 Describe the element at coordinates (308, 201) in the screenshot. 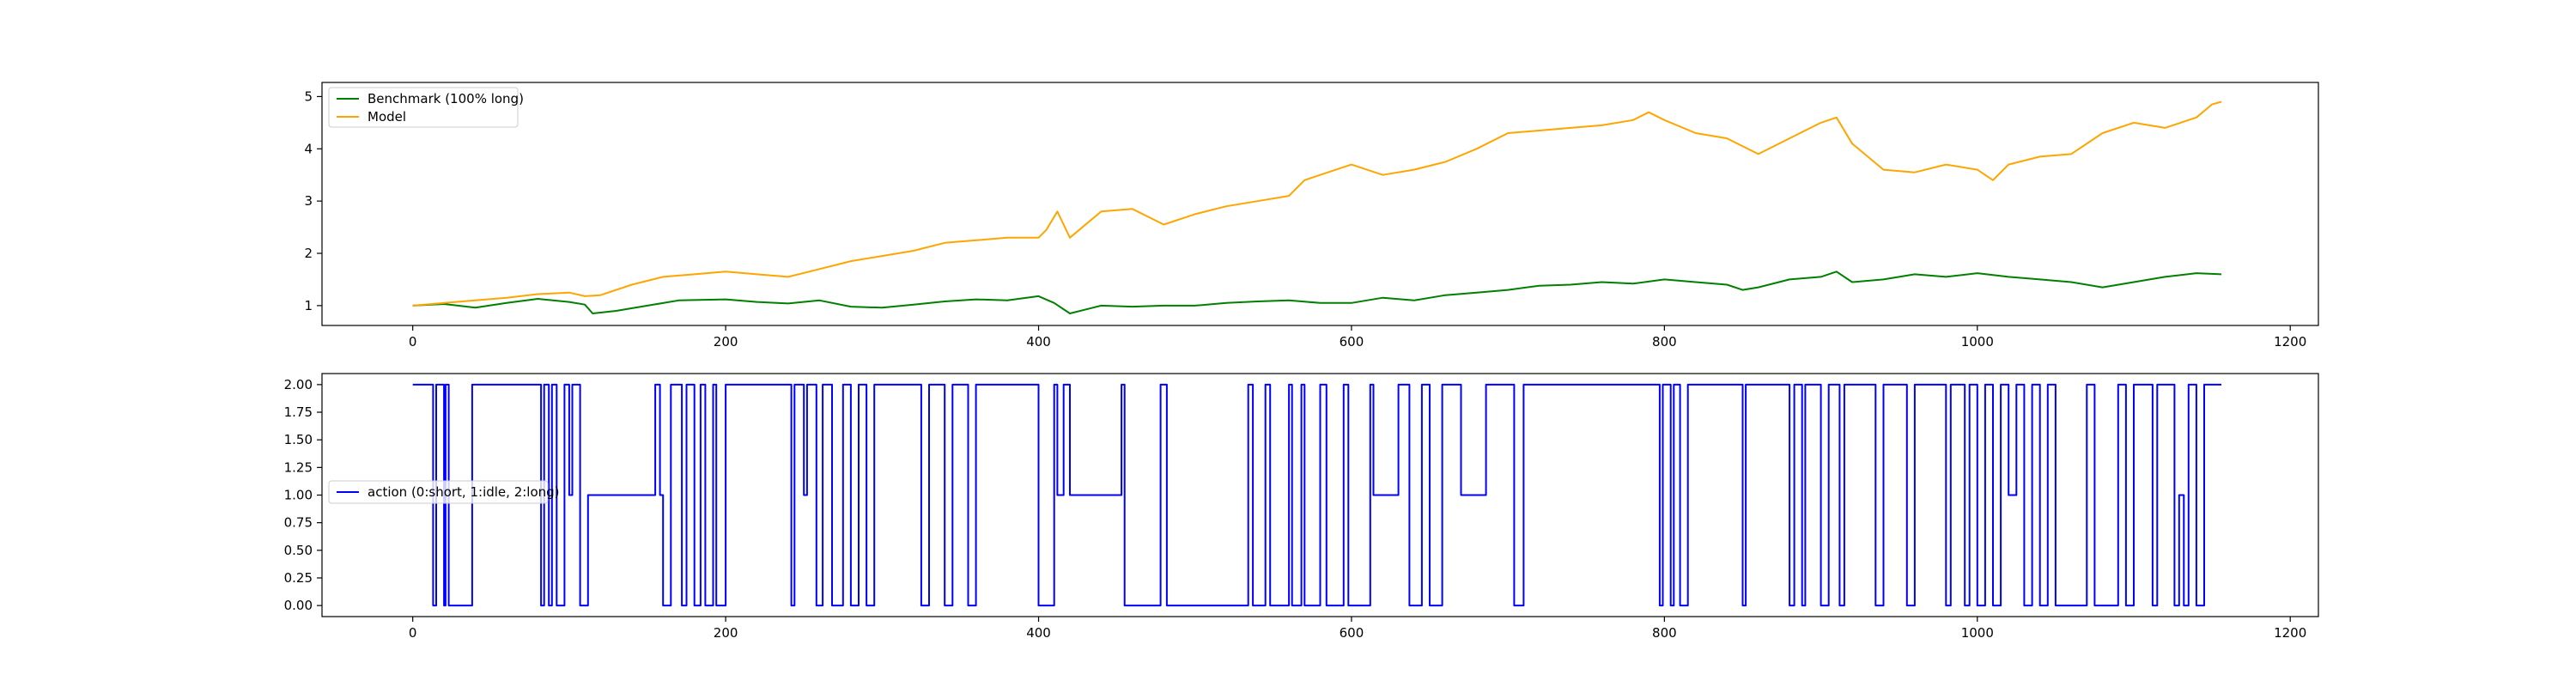

I see `y-tick-label: 3` at that location.